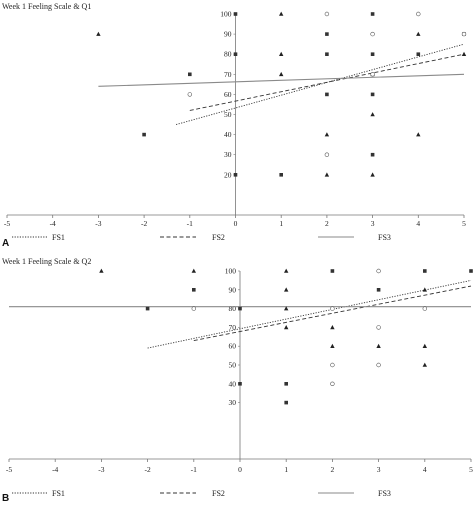 Image resolution: width=474 pixels, height=505 pixels. Describe the element at coordinates (471, 469) in the screenshot. I see `panel-b-x-tick-label: 5` at that location.